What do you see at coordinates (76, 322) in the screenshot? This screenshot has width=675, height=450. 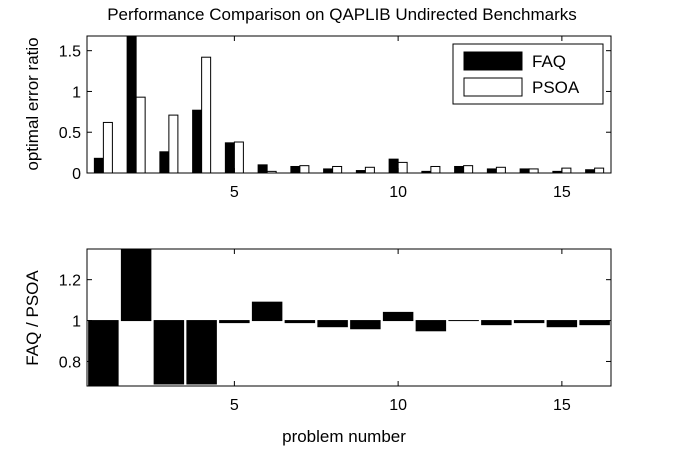 I see `bottom-y-tick-label: 1` at bounding box center [76, 322].